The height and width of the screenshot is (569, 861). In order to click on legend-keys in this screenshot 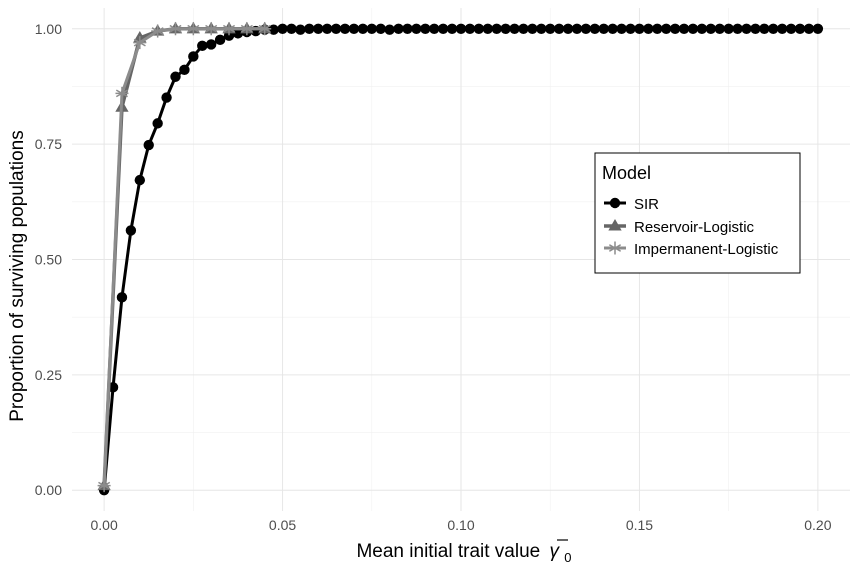, I will do `click(615, 226)`.